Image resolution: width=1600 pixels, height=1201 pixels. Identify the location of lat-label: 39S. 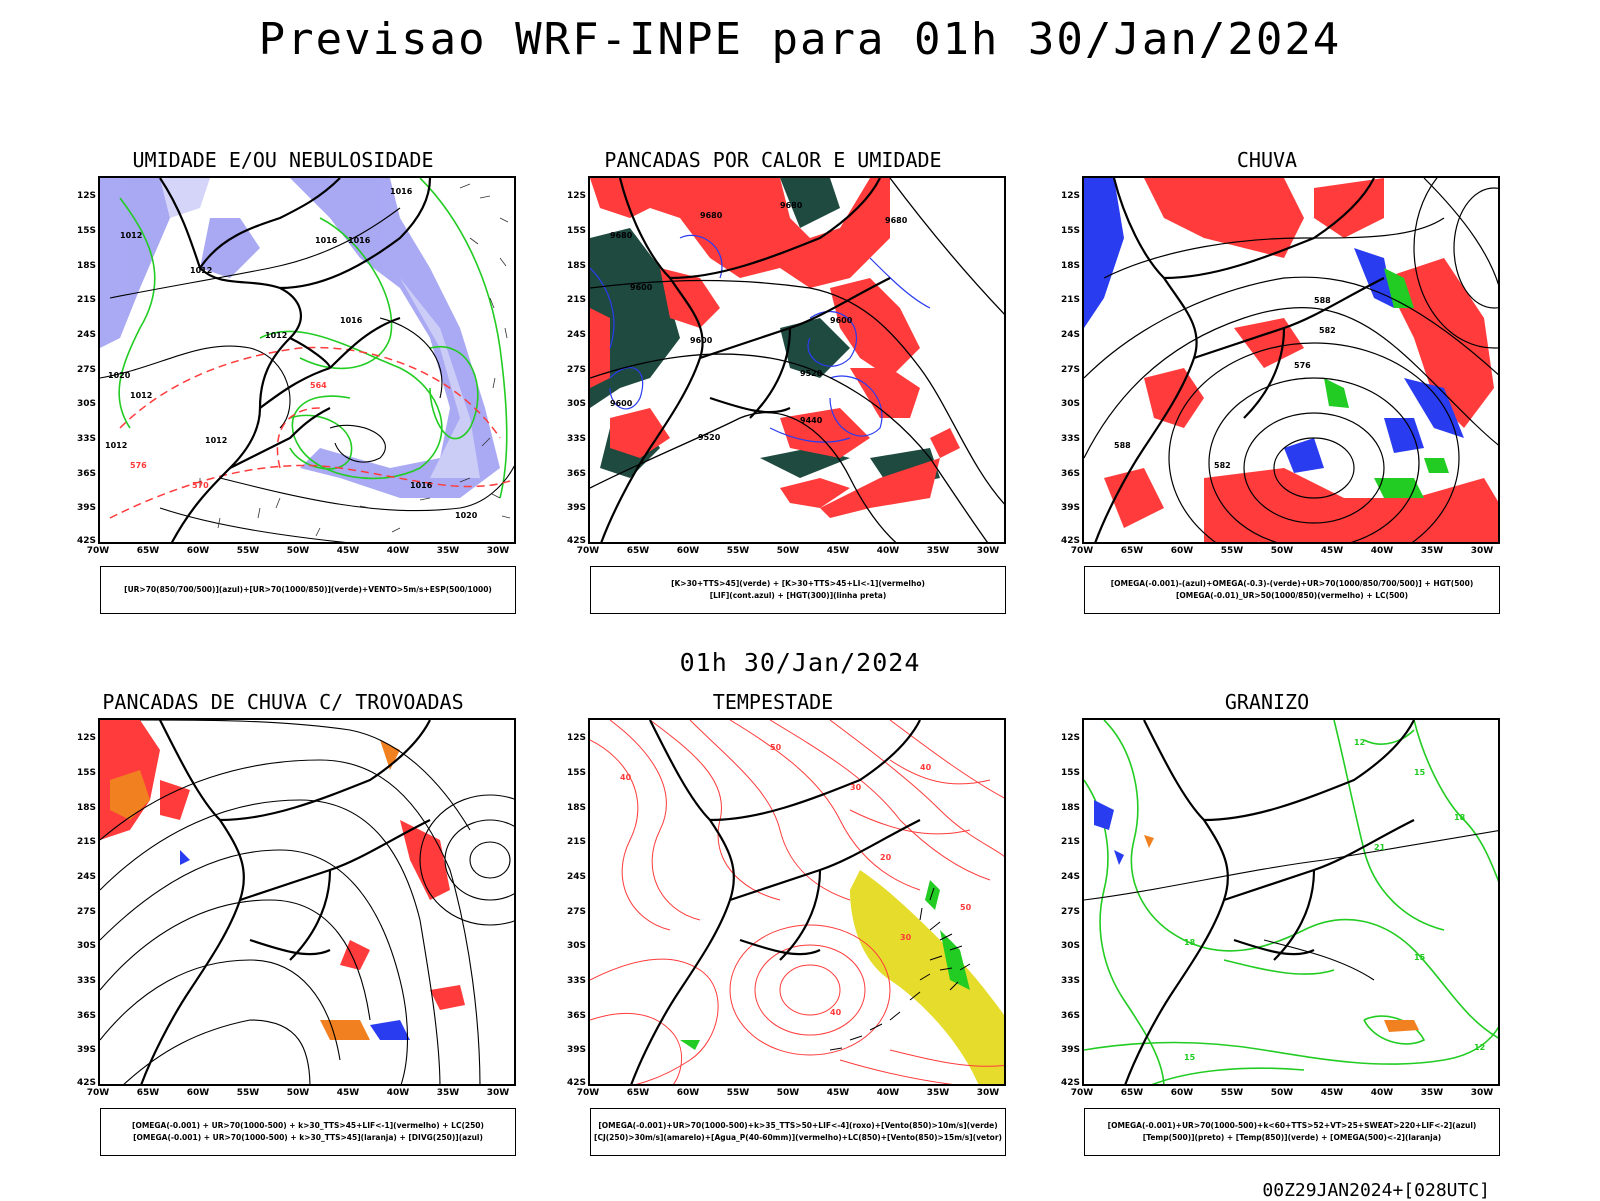
(1070, 1050).